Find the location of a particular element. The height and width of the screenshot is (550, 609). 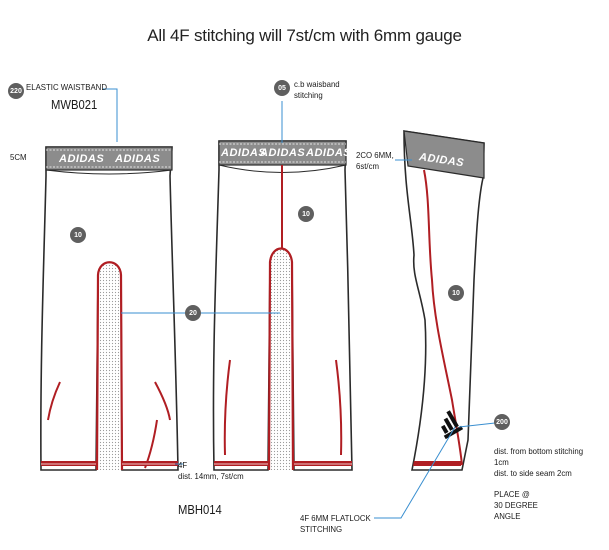

badge-waistband: 220 is located at coordinates (16, 91).